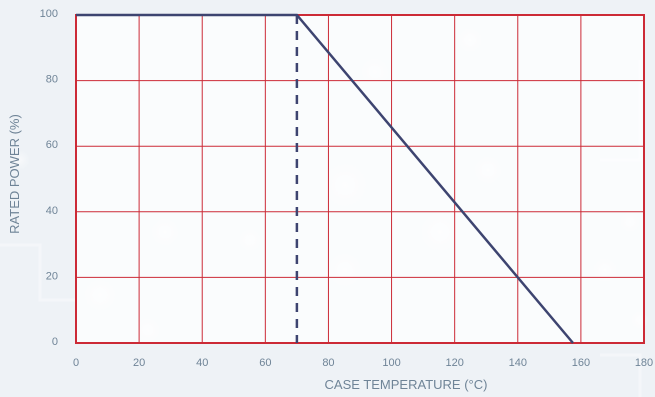 The width and height of the screenshot is (655, 397). I want to click on x-tick-label-4: 80, so click(328, 363).